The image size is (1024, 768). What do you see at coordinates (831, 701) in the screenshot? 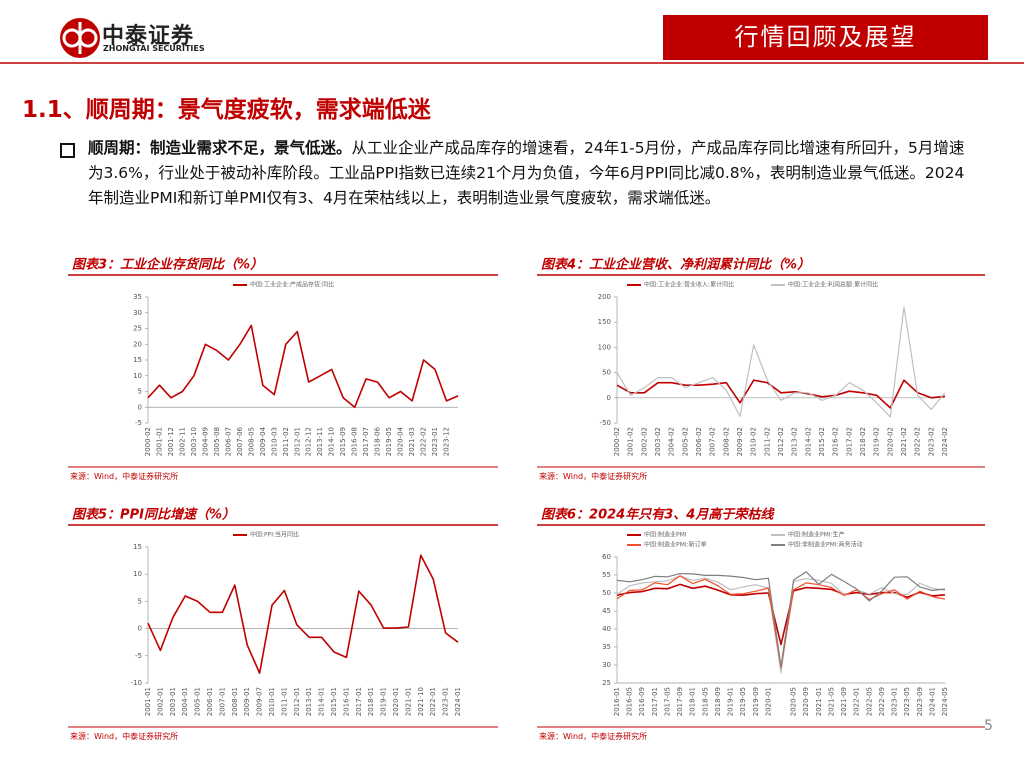
I see `x-tick-label: 2021-05` at bounding box center [831, 701].